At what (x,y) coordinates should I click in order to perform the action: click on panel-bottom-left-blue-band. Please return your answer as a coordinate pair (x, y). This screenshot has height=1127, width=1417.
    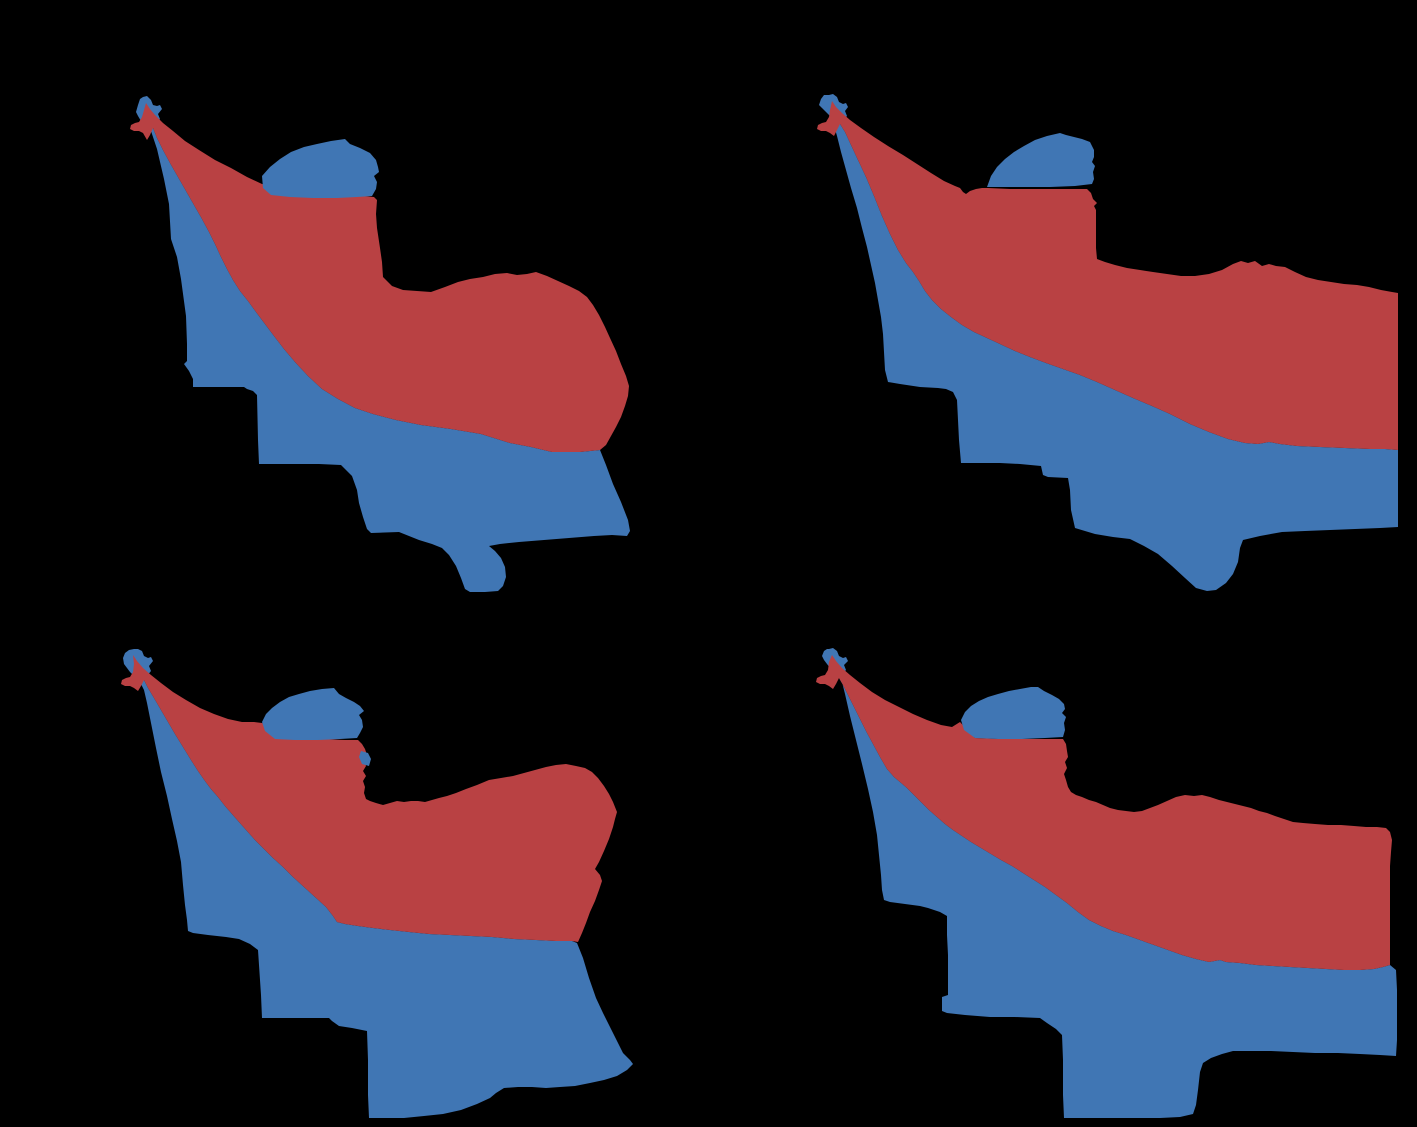
    Looking at the image, I should click on (378, 883).